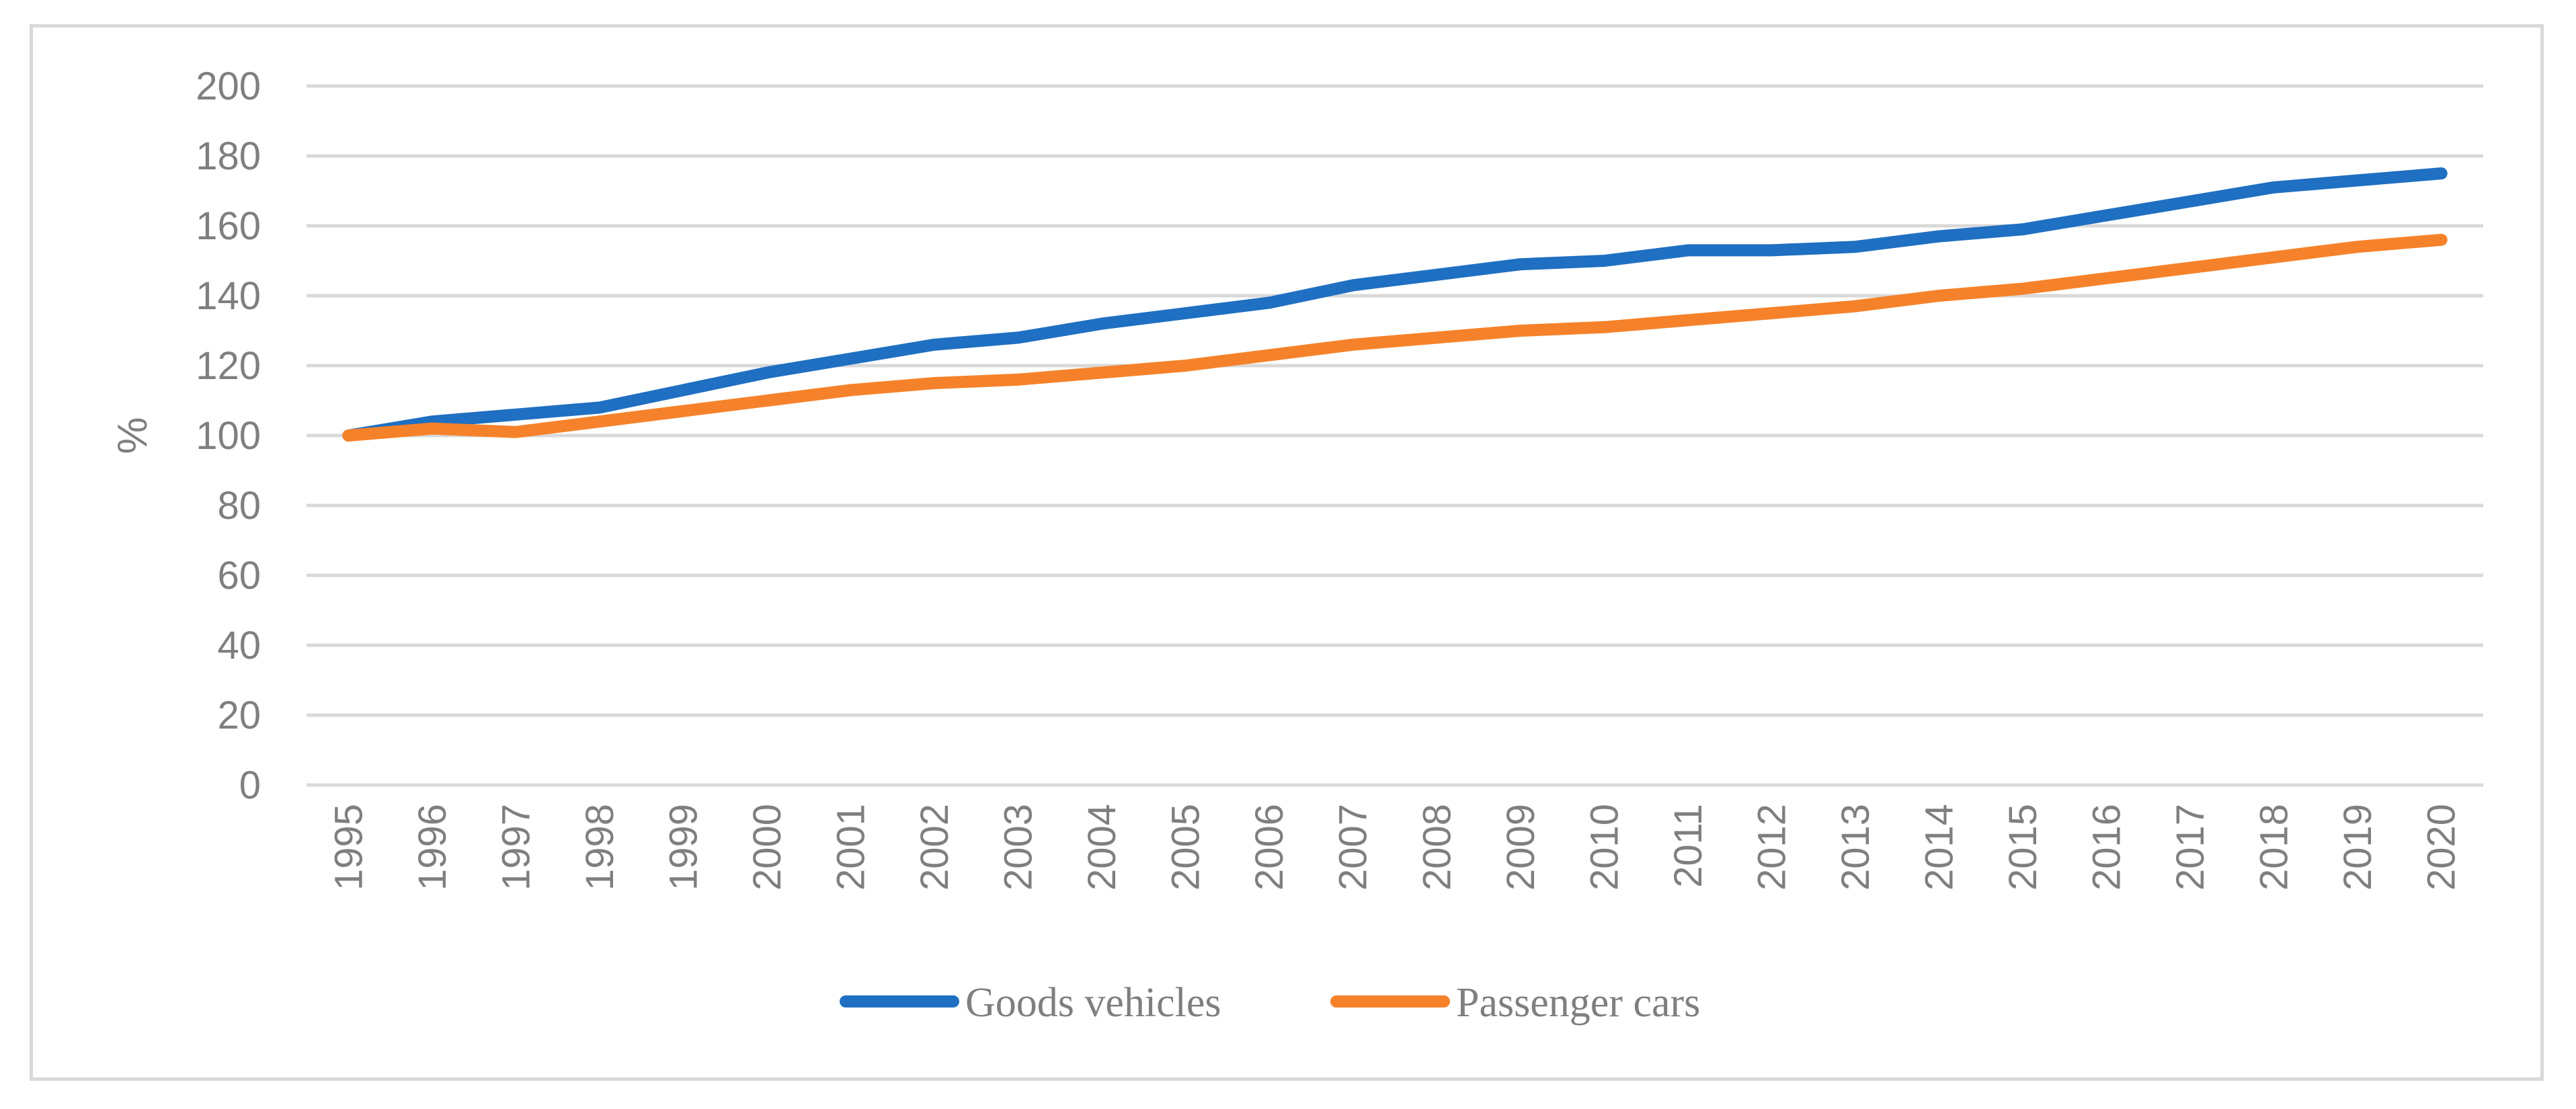 Image resolution: width=2576 pixels, height=1109 pixels. What do you see at coordinates (250, 785) in the screenshot?
I see `y-tick-label: 0` at bounding box center [250, 785].